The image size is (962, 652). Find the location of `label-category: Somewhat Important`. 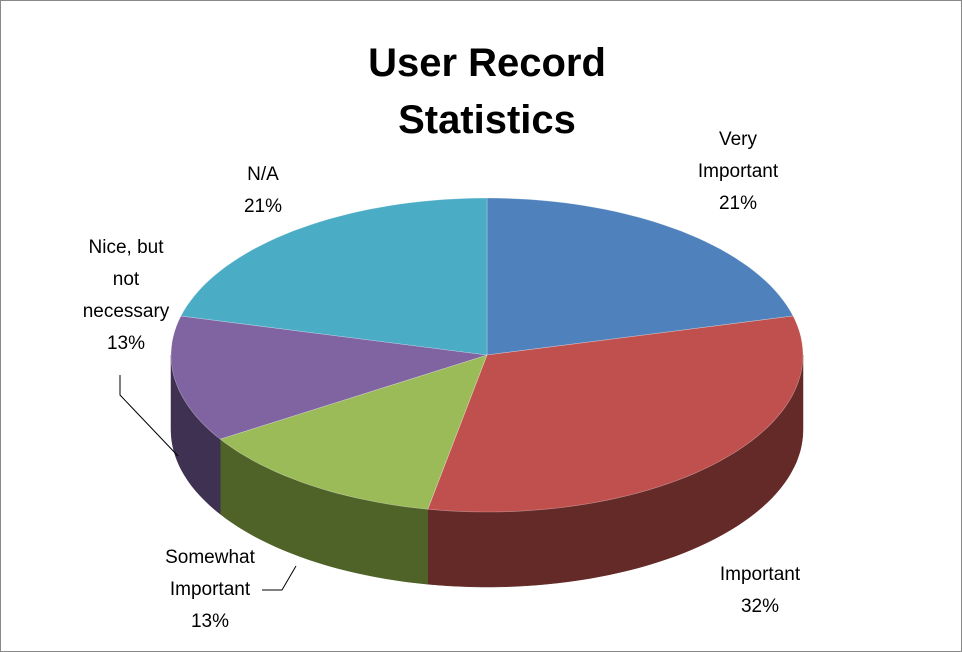

label-category: Somewhat Important is located at coordinates (210, 573).